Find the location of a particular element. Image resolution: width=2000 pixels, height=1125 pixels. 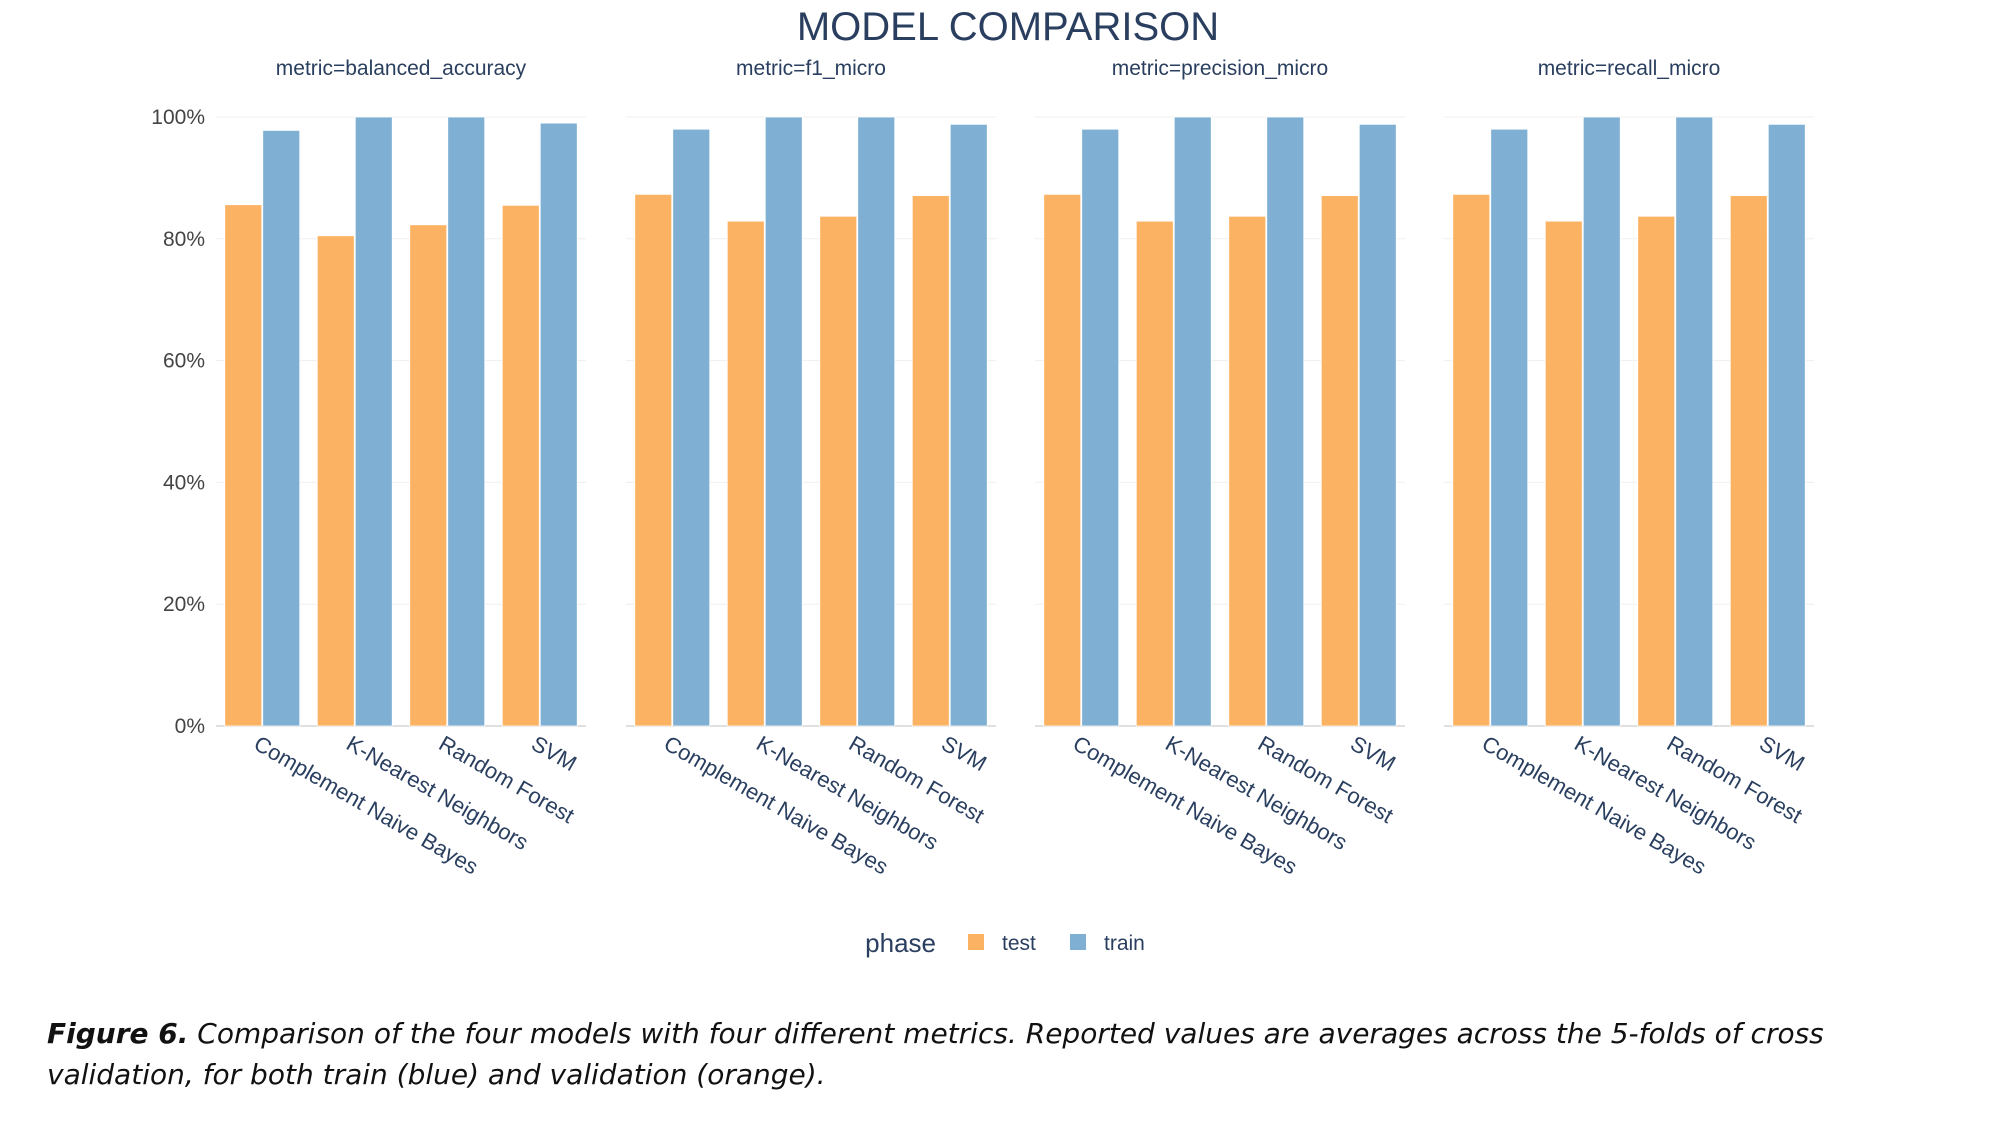

y-tick-label: 20% is located at coordinates (184, 604).